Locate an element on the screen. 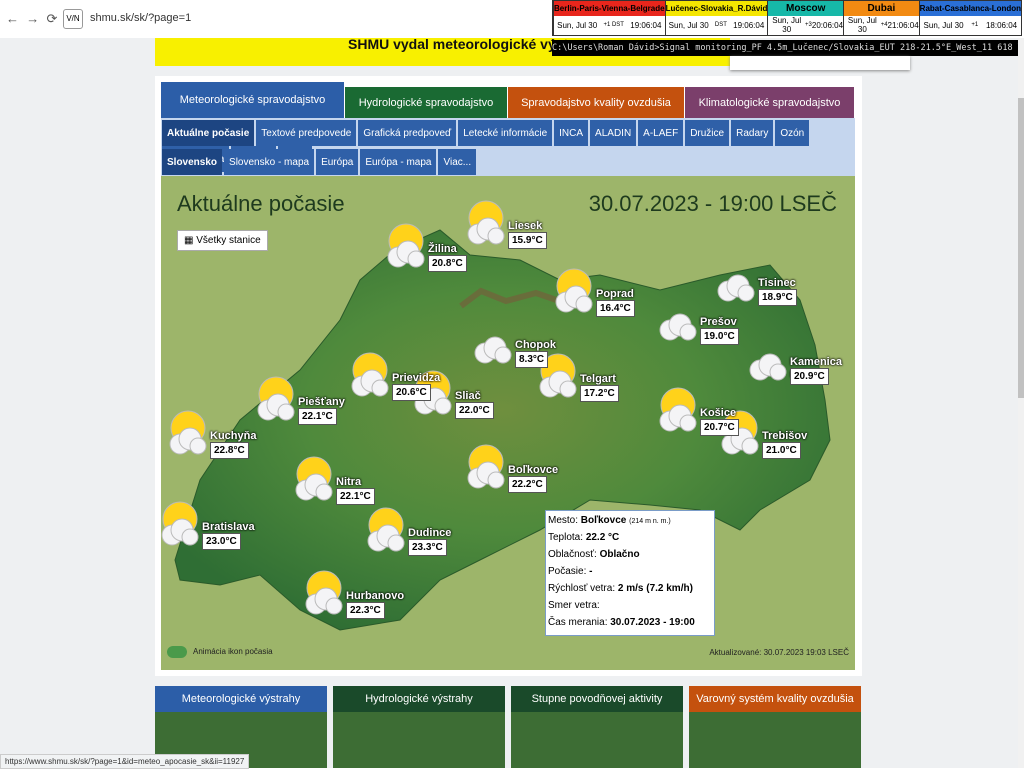 This screenshot has height=769, width=1024. clock: Dubai Sun, Jul 30 +4 21:06:04 is located at coordinates (881, 18).